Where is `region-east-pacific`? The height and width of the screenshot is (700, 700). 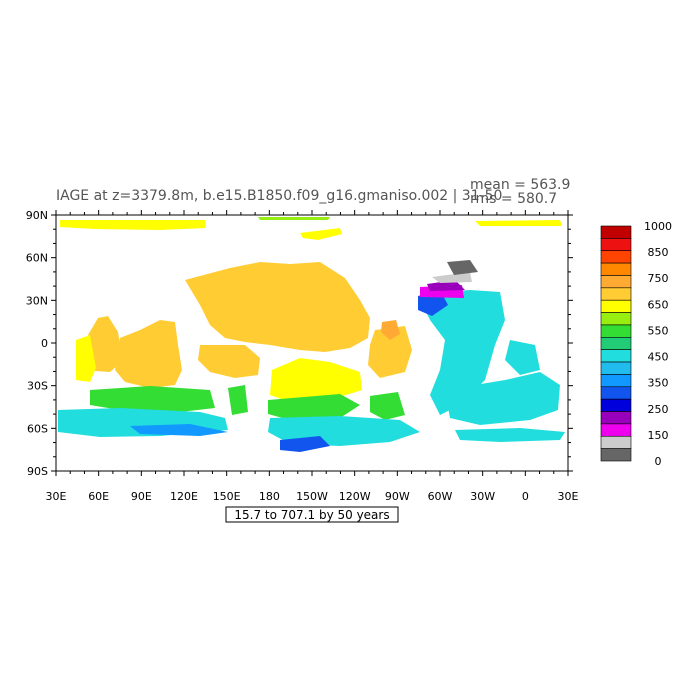
region-east-pacific is located at coordinates (390, 352).